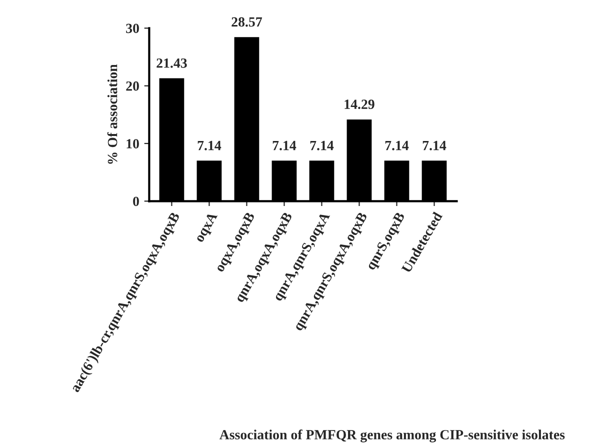 This screenshot has height=447, width=609. I want to click on data-label: 14.29, so click(359, 105).